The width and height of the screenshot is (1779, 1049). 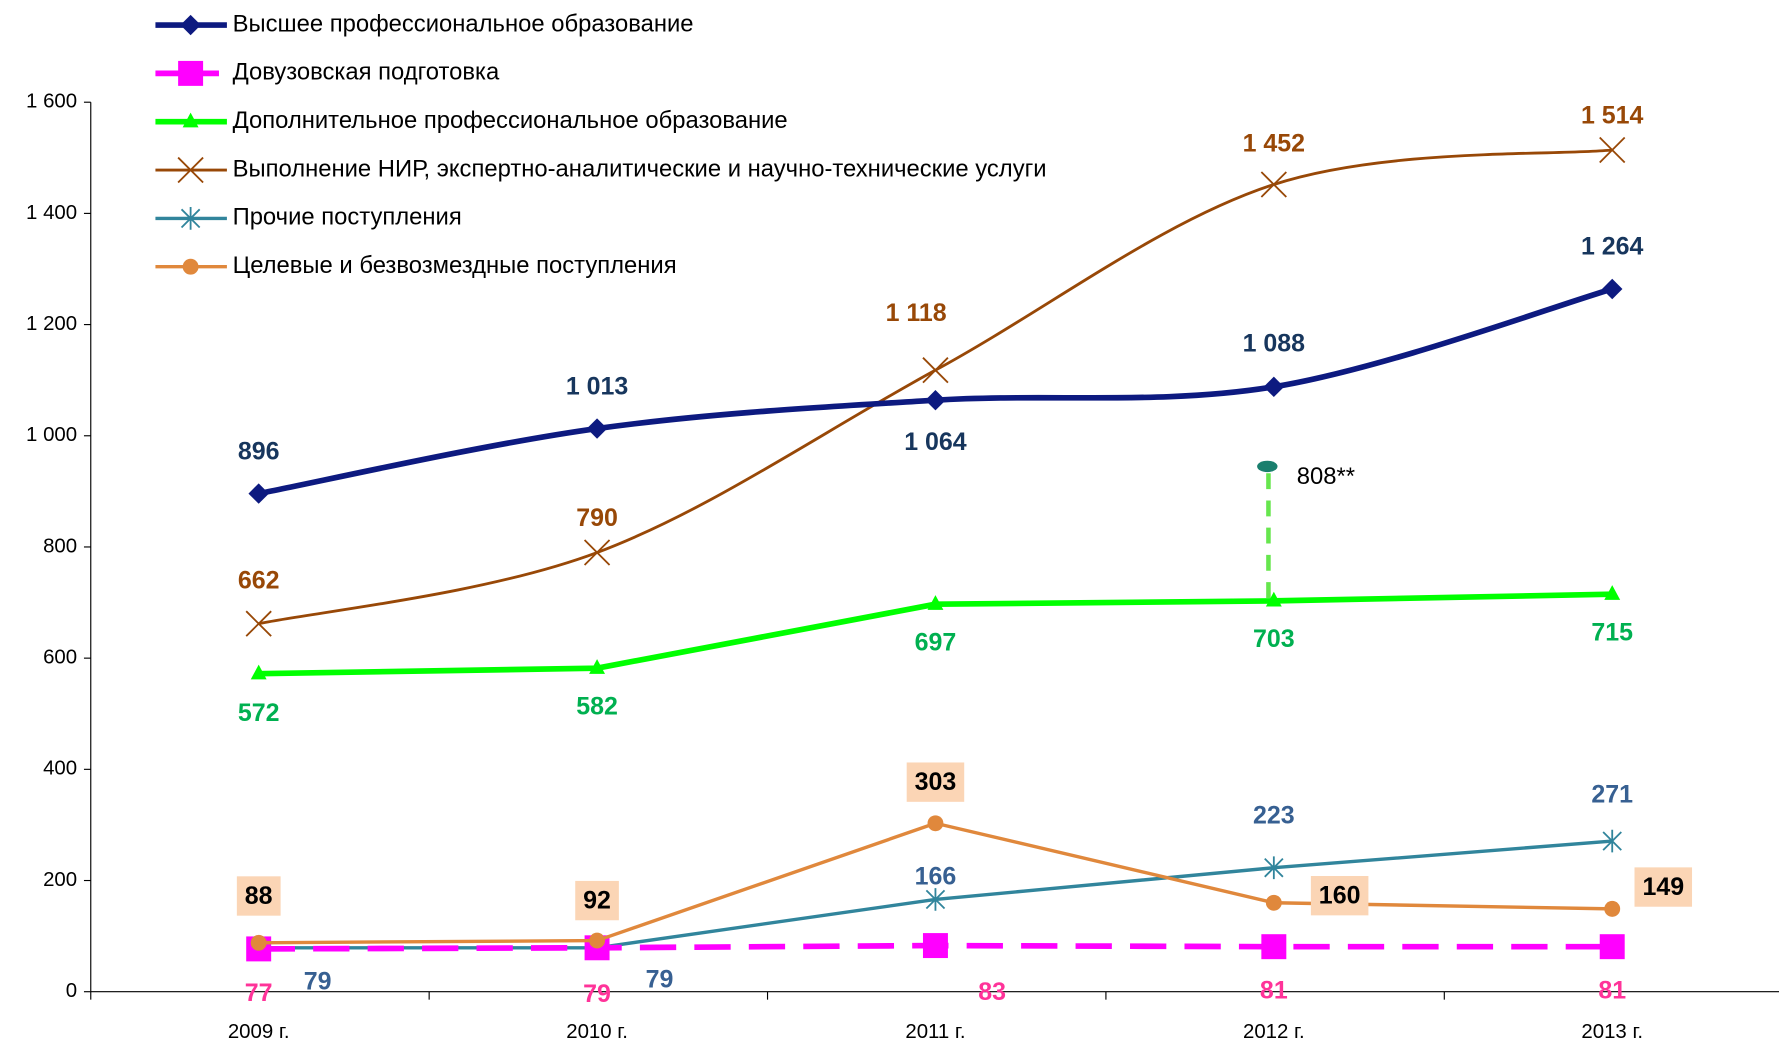 I want to click on data-label: 81, so click(x=1612, y=991).